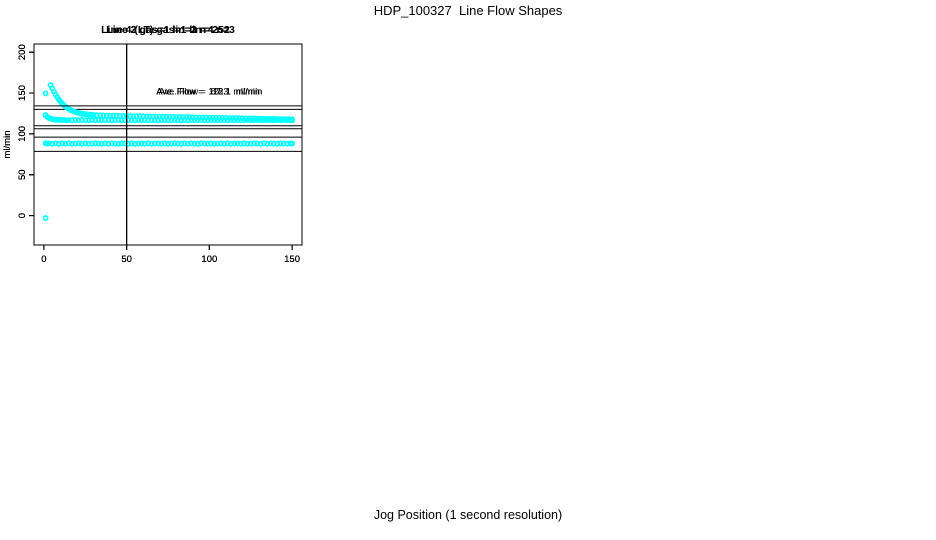  Describe the element at coordinates (43, 259) in the screenshot. I see `x-tick-label: 0` at that location.